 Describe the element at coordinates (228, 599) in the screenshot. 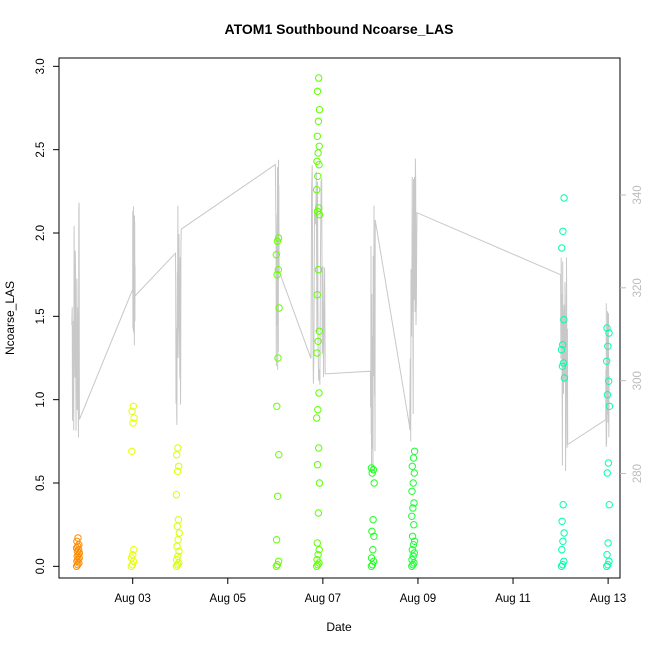

I see `x-tick-label: Aug 05` at that location.